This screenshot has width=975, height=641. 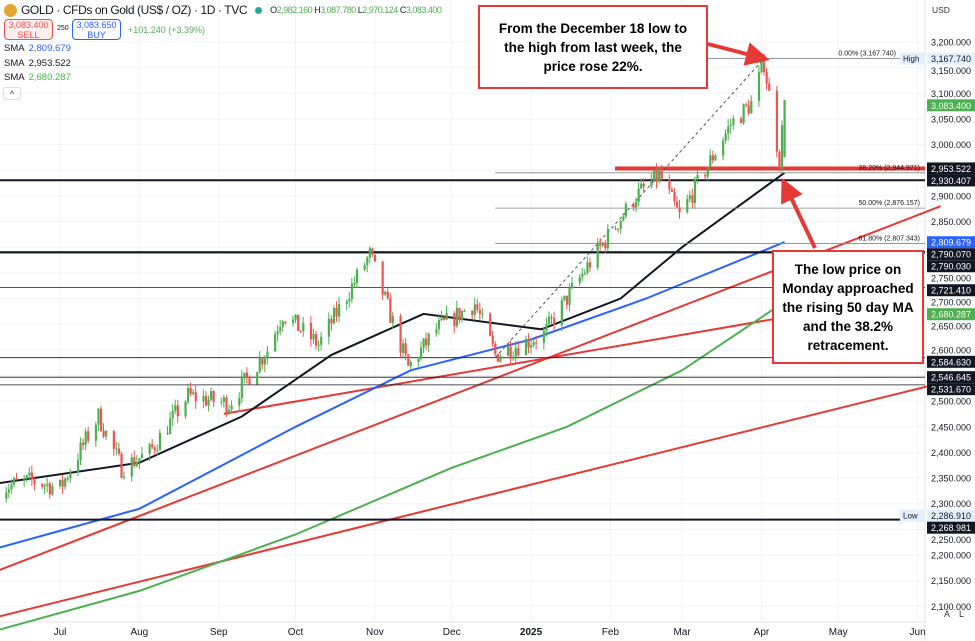 I want to click on auto-scale-button: A, so click(x=947, y=614).